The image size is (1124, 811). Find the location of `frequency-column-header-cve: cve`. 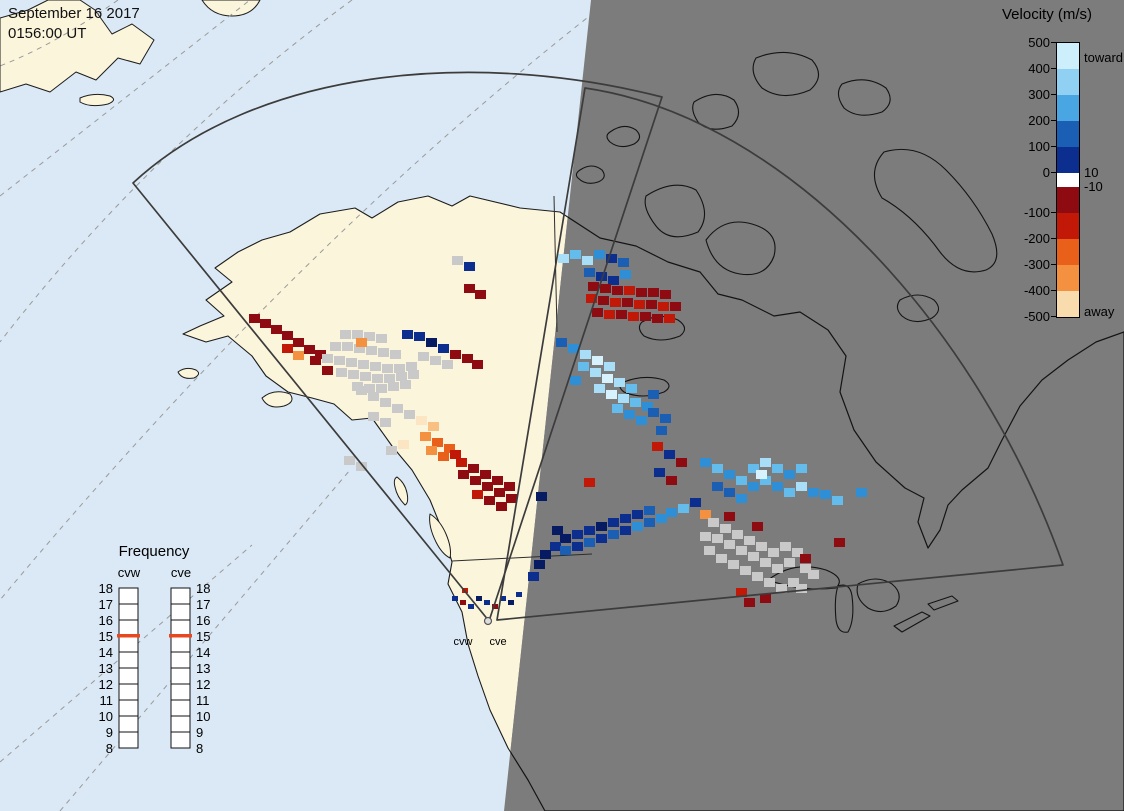

frequency-column-header-cve: cve is located at coordinates (181, 572).